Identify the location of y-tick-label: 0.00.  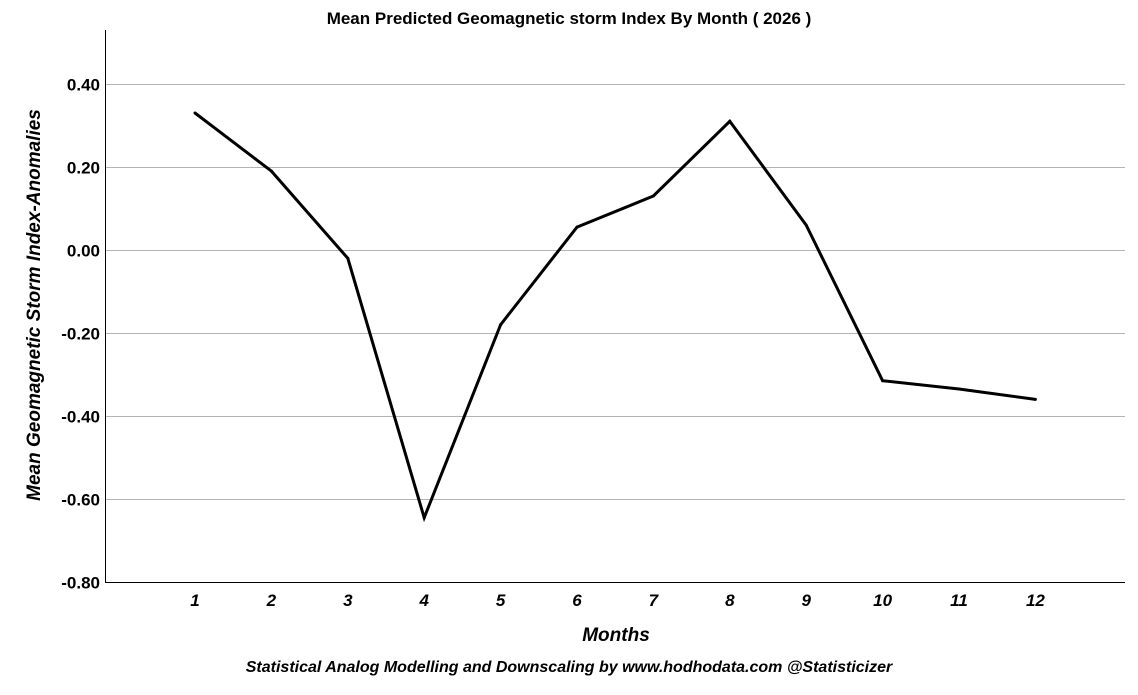
(83, 251).